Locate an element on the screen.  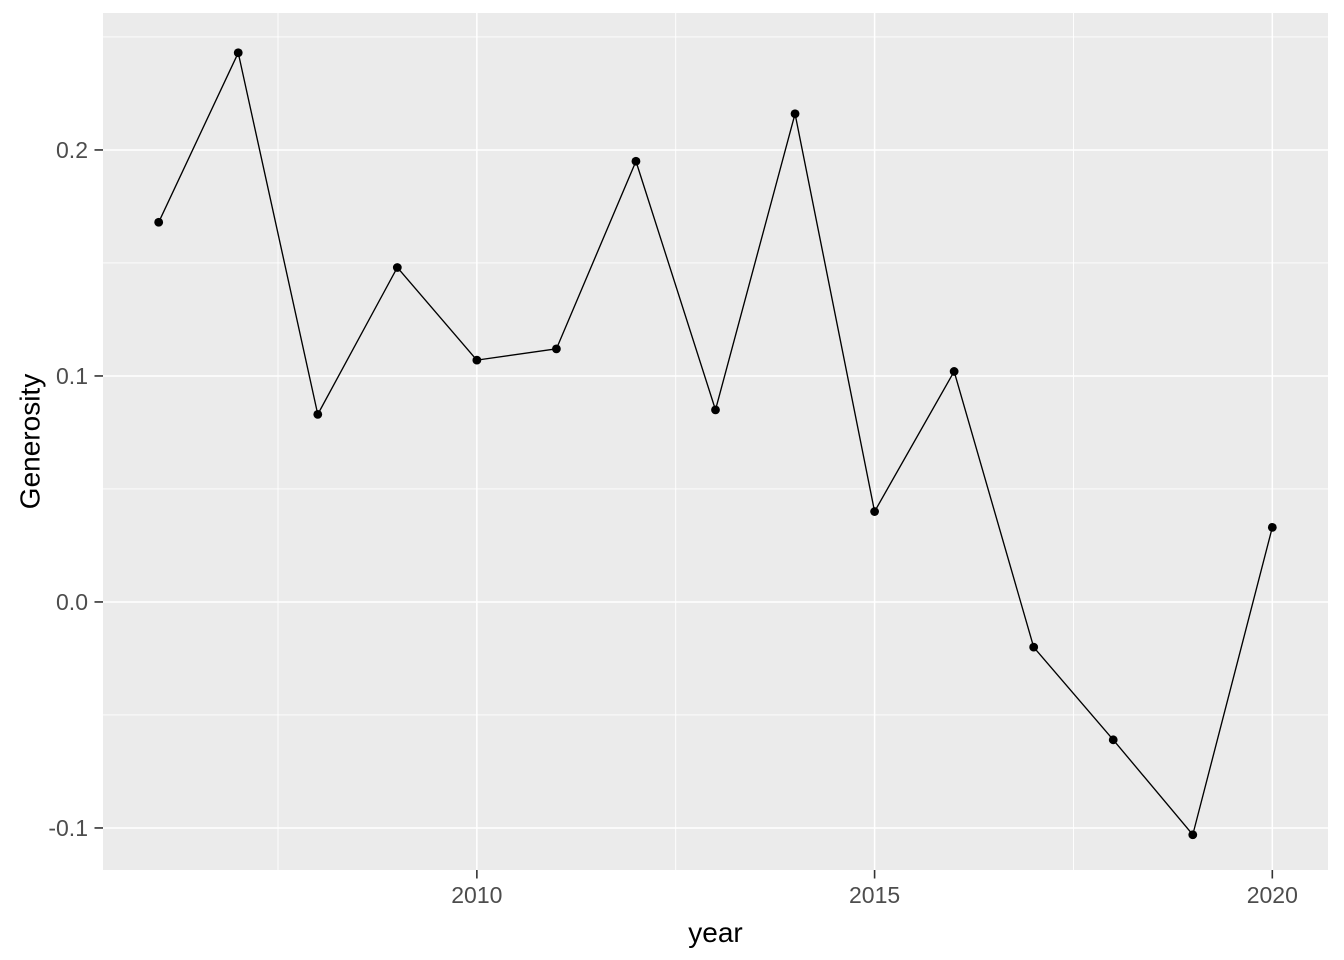
y-axis-title: Generosity is located at coordinates (30, 441).